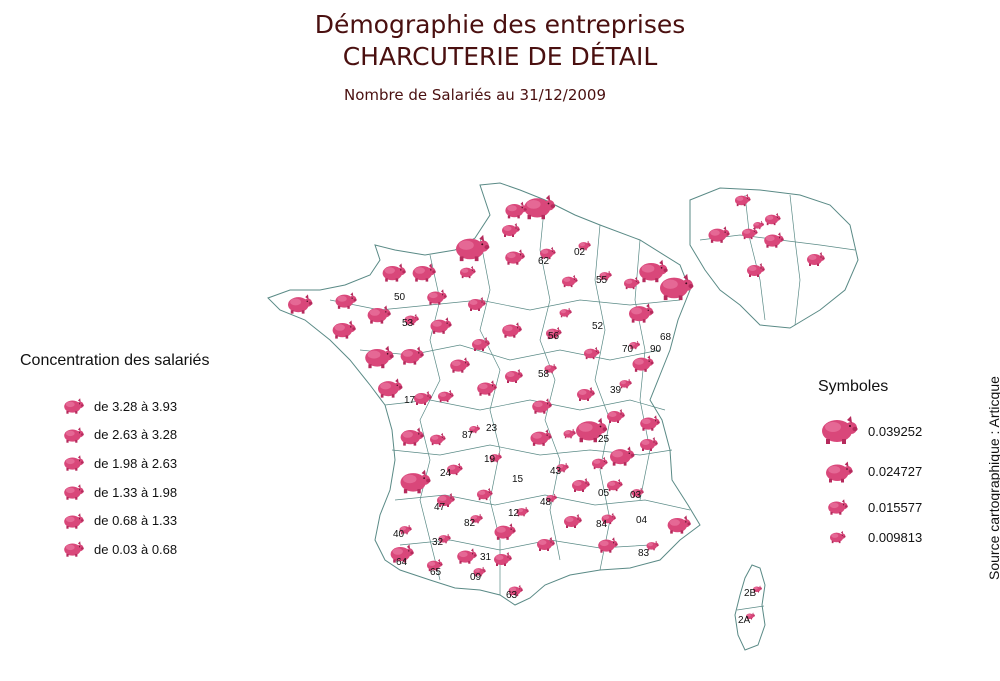 This screenshot has height=681, width=1000. Describe the element at coordinates (636, 495) in the screenshot. I see `dept-label: 03` at that location.